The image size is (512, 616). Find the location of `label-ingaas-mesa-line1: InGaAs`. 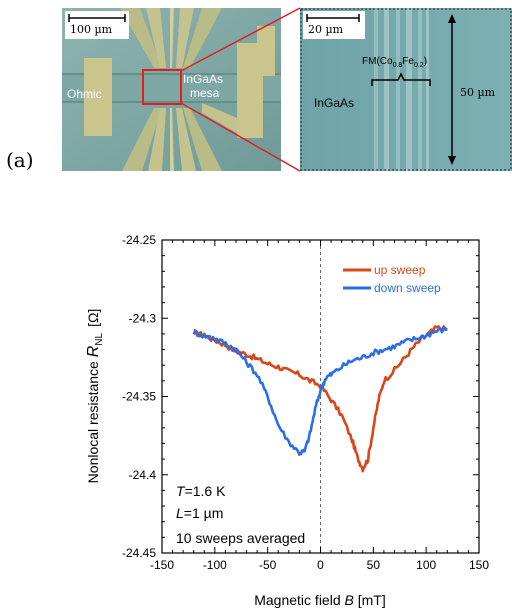

label-ingaas-mesa-line1: InGaAs is located at coordinates (203, 79).